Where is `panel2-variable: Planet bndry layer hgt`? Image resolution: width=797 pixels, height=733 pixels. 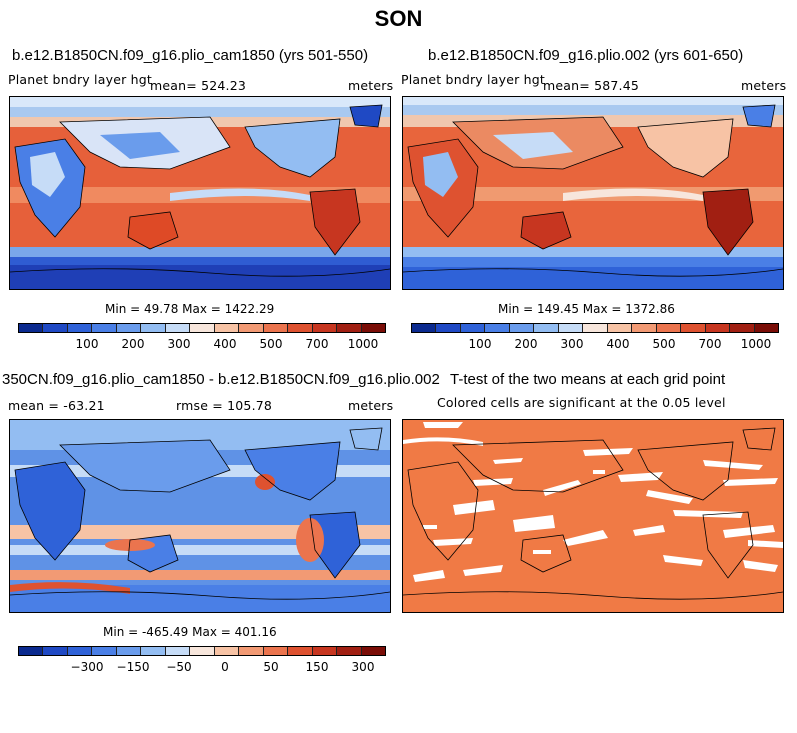 panel2-variable: Planet bndry layer hgt is located at coordinates (473, 79).